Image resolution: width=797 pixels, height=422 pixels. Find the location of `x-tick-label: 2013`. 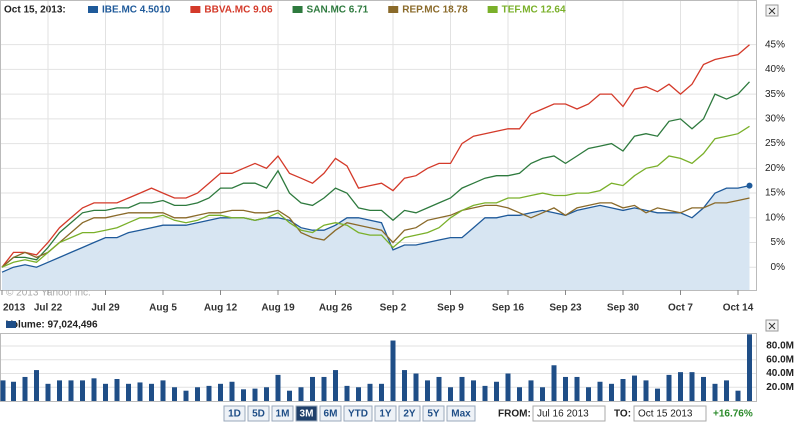

x-tick-label: 2013 is located at coordinates (14, 308).